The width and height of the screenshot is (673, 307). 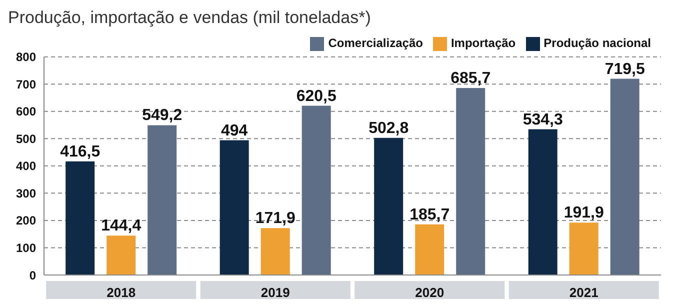 What do you see at coordinates (26, 139) in the screenshot?
I see `y-tick-label: 500` at bounding box center [26, 139].